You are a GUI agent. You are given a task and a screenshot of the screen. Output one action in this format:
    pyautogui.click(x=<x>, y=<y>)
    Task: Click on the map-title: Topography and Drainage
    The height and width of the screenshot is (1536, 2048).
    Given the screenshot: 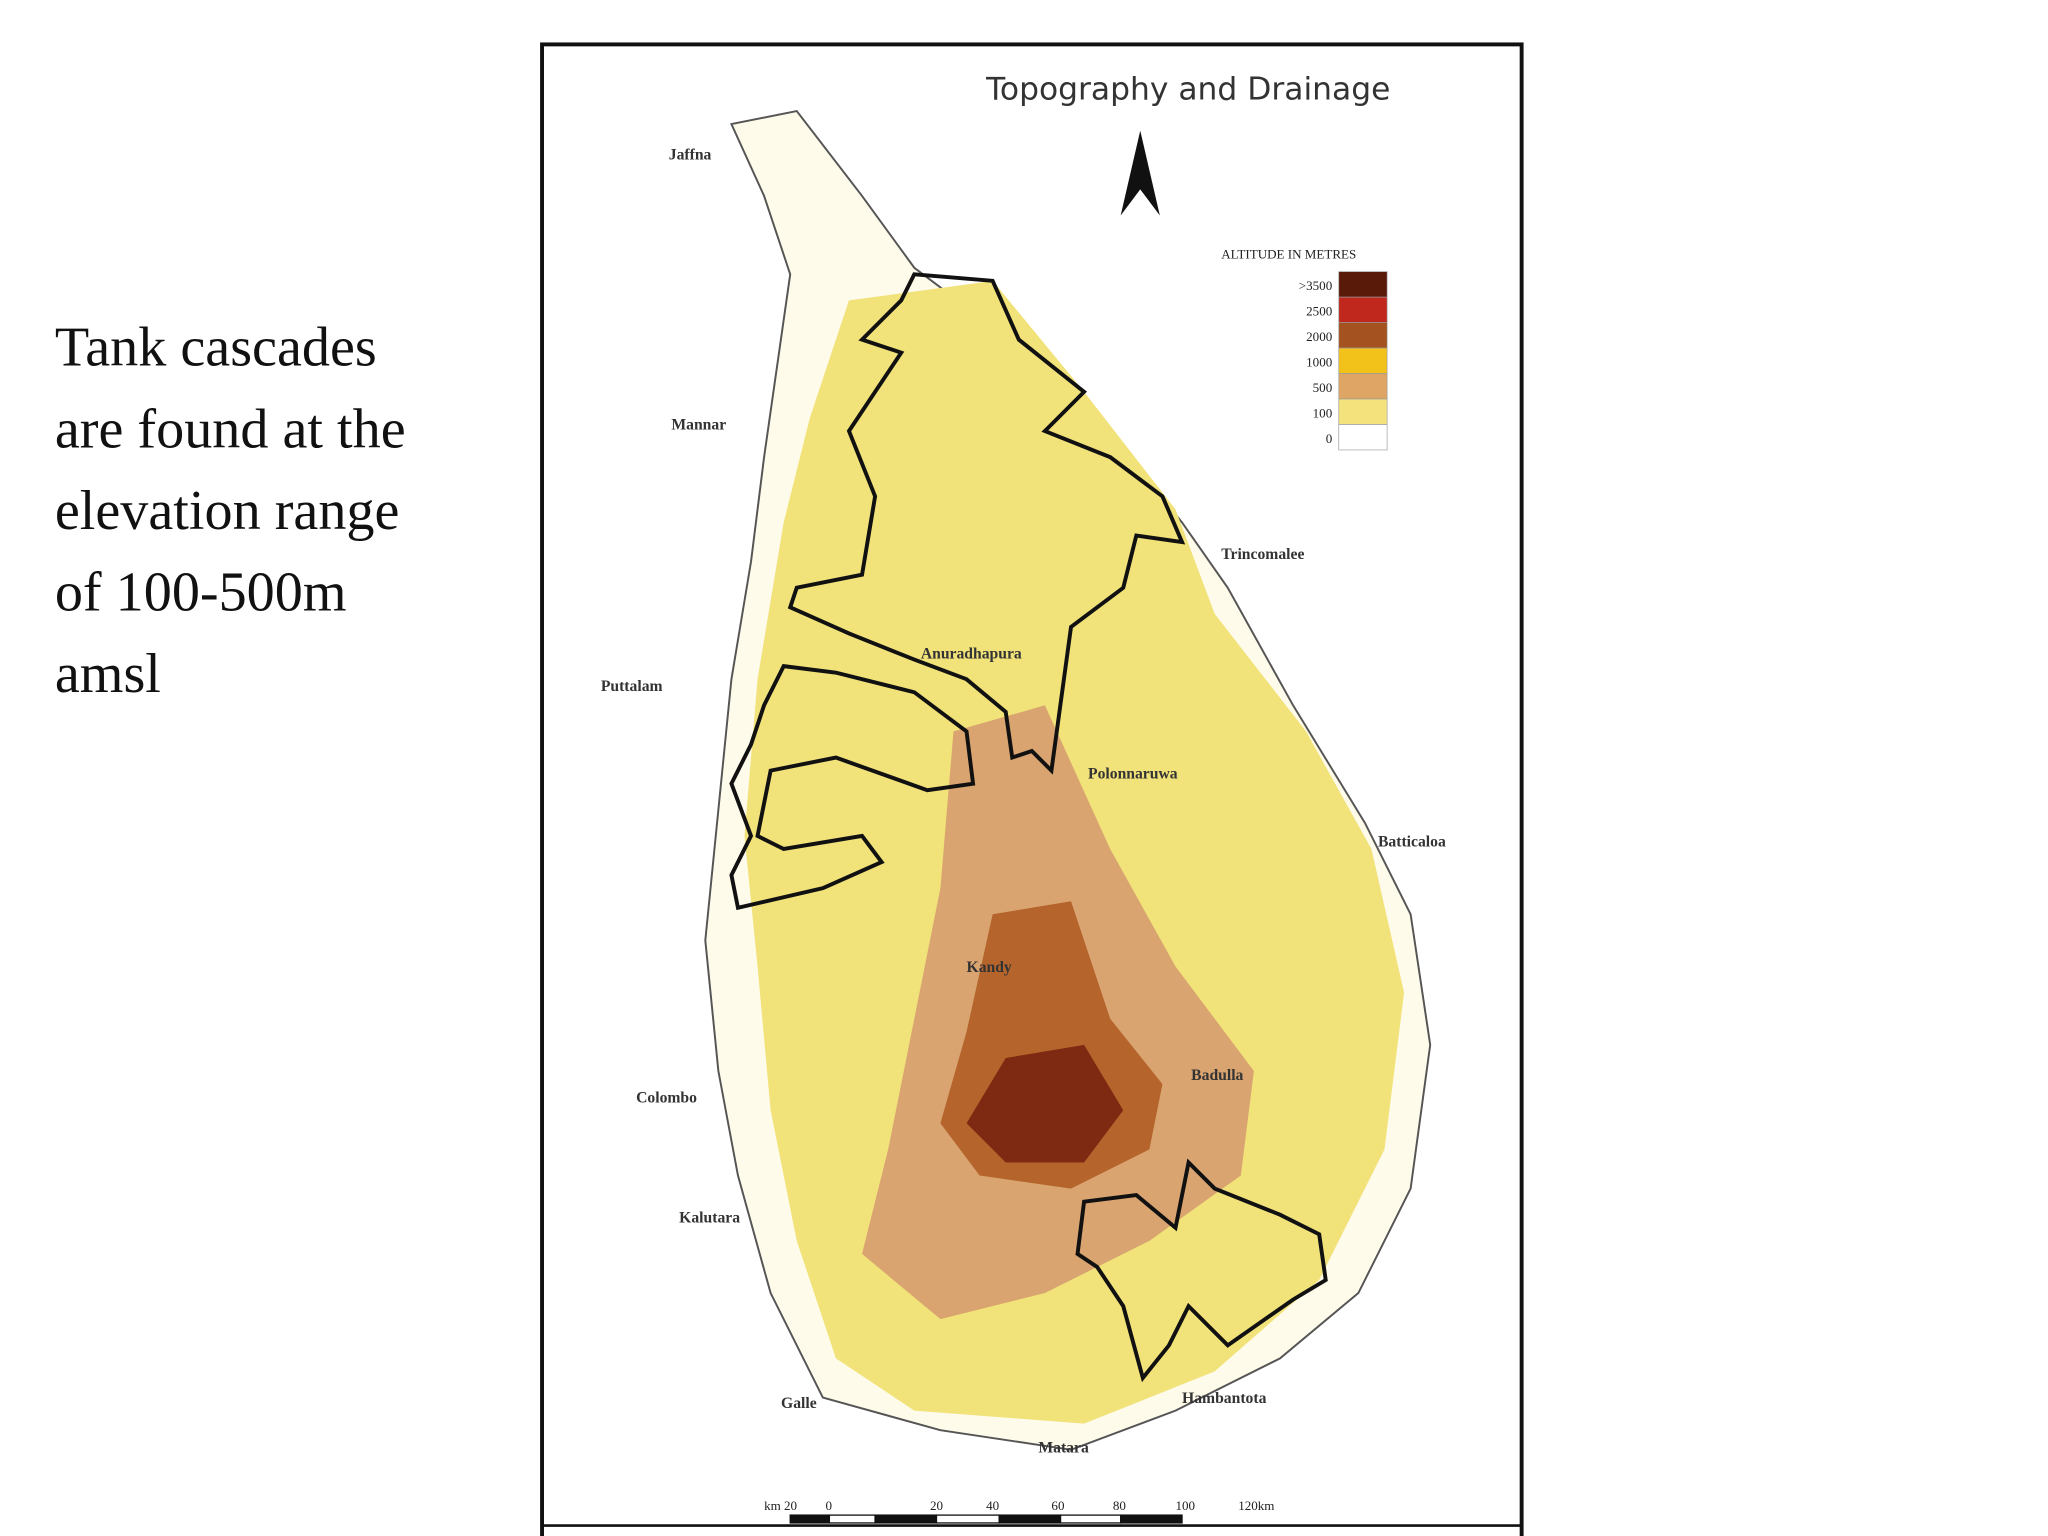 What is the action you would take?
    pyautogui.click(x=1187, y=89)
    